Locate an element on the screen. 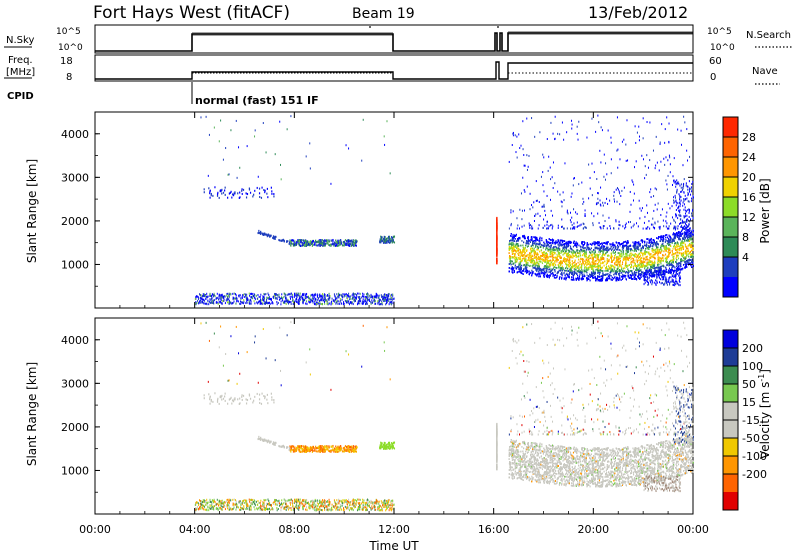 The width and height of the screenshot is (800, 554). nave-label: Nave is located at coordinates (765, 71).